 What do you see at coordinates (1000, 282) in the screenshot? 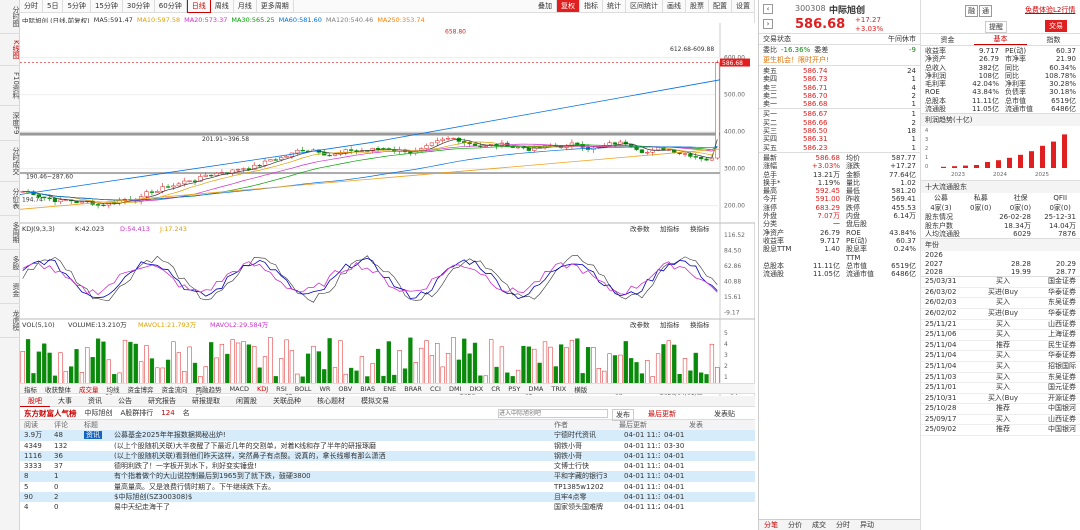
I see `rating-row: 25/03/31 买入 国金证券` at bounding box center [1000, 282].